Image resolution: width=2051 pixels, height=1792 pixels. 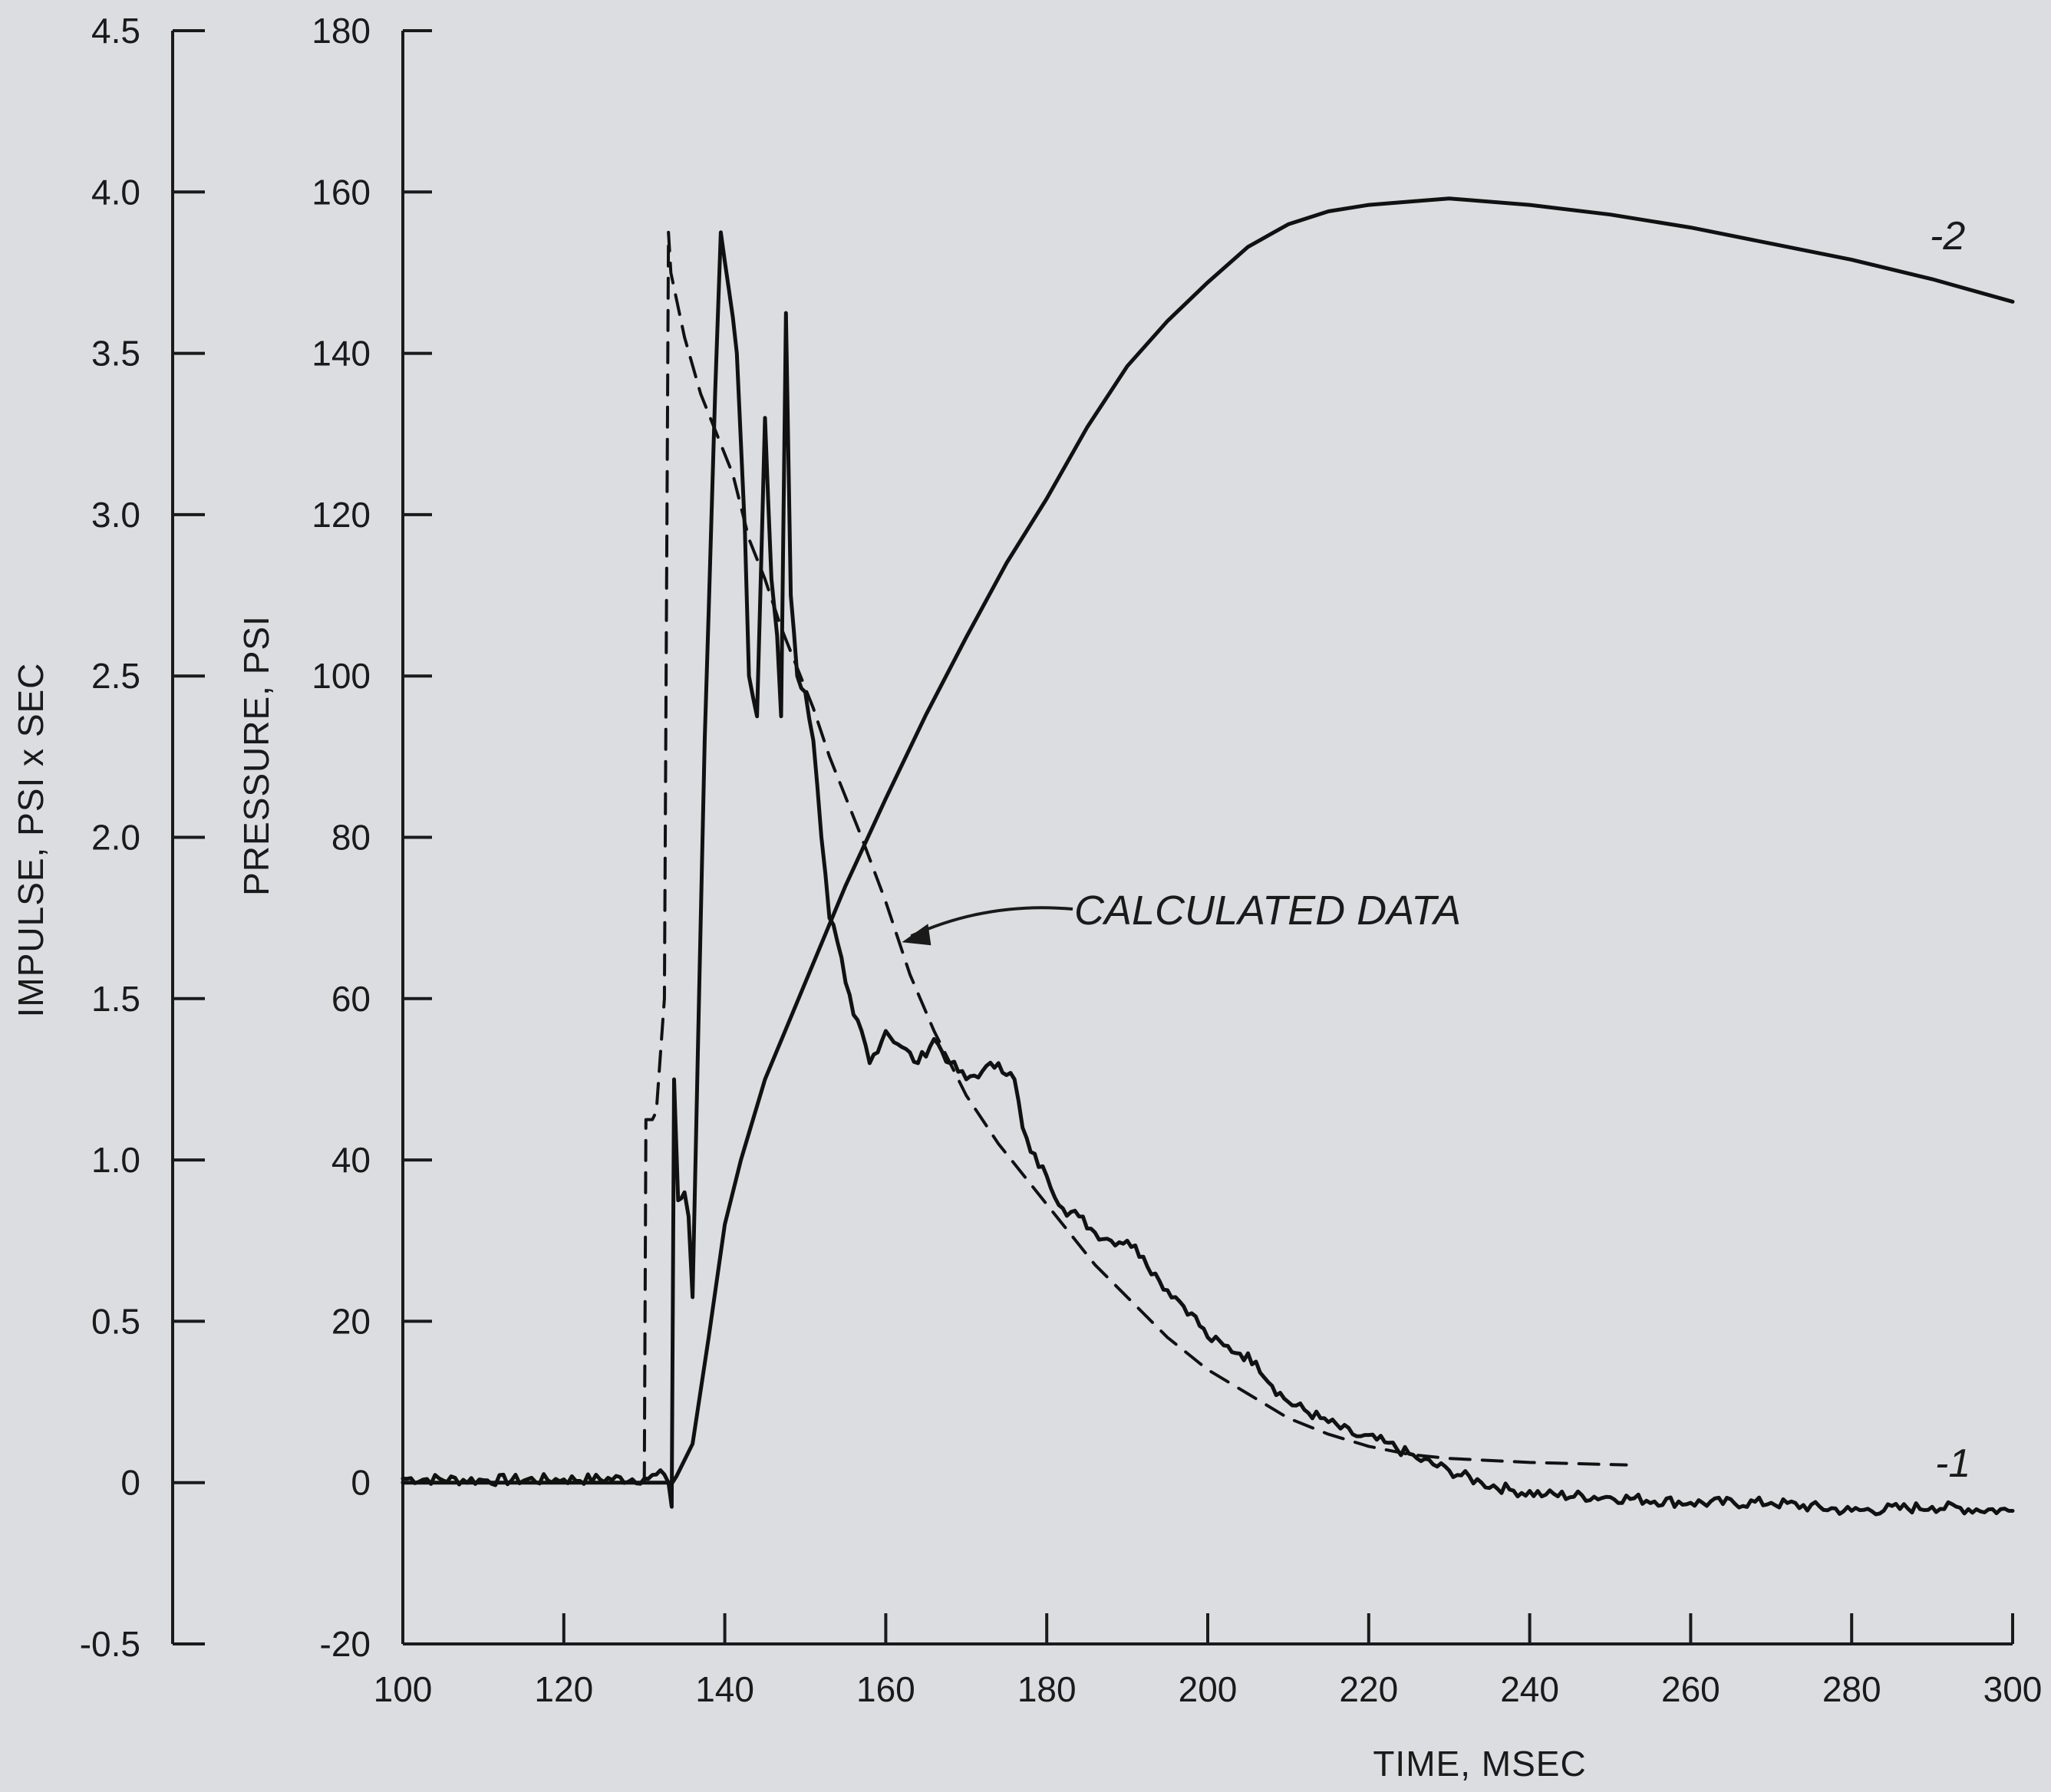 I want to click on series-1-label: -1, so click(x=1952, y=1463).